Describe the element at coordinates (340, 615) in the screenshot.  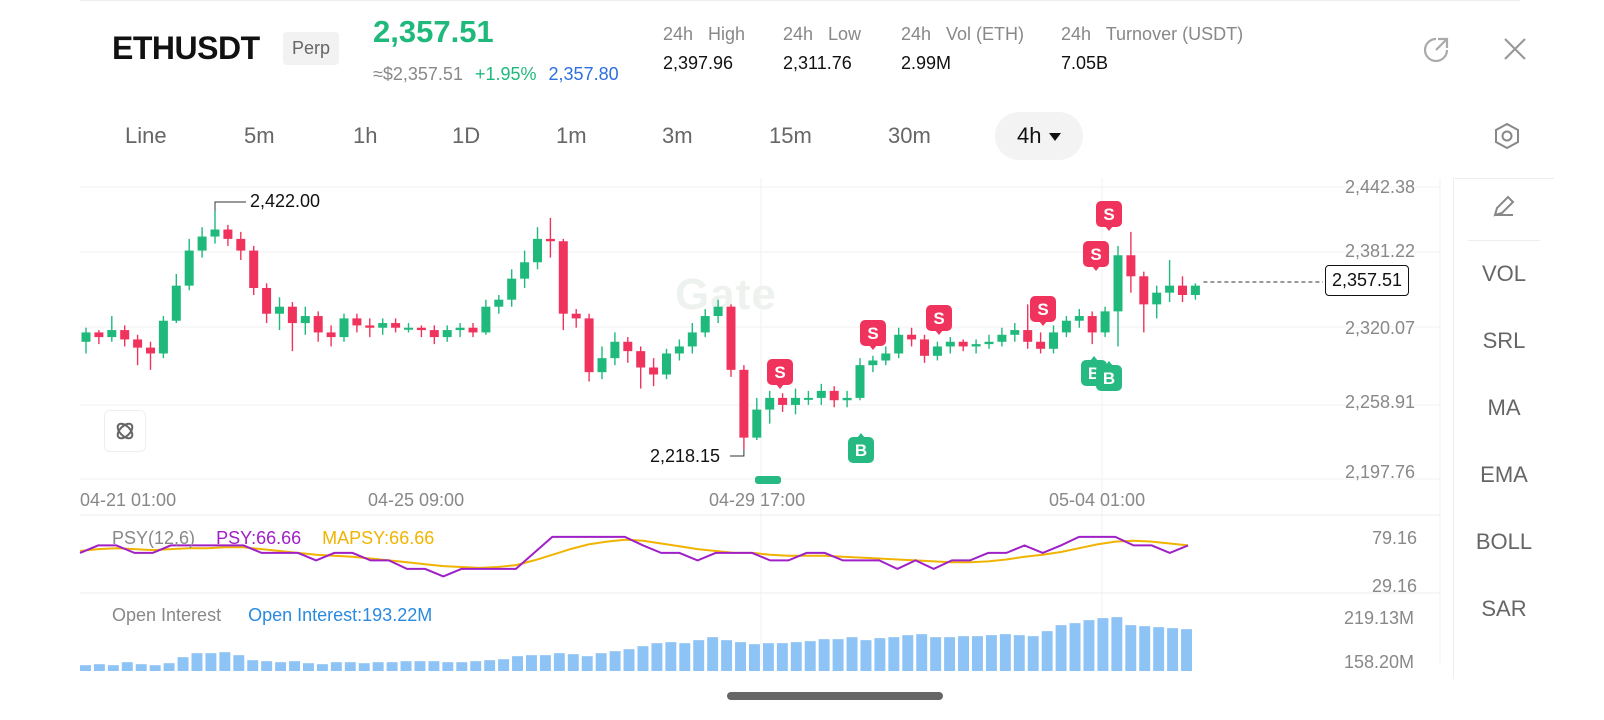
I see `oi-value: Open Interest:193.22M` at that location.